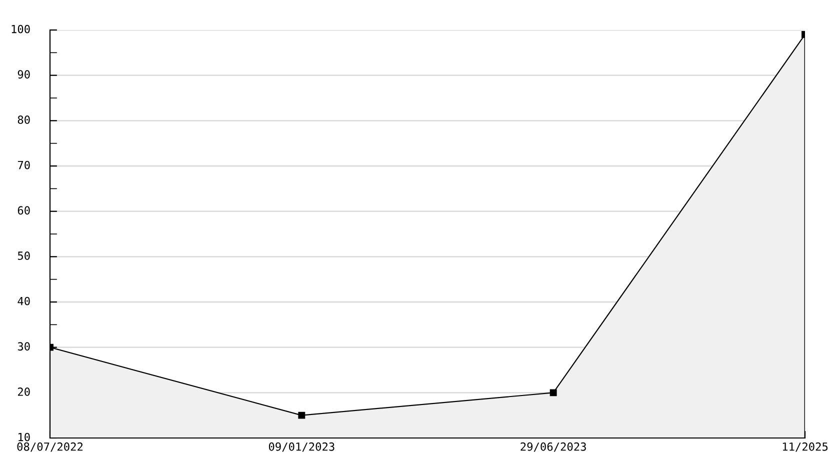 The width and height of the screenshot is (834, 468). What do you see at coordinates (24, 256) in the screenshot?
I see `y-tick-label: 50` at bounding box center [24, 256].